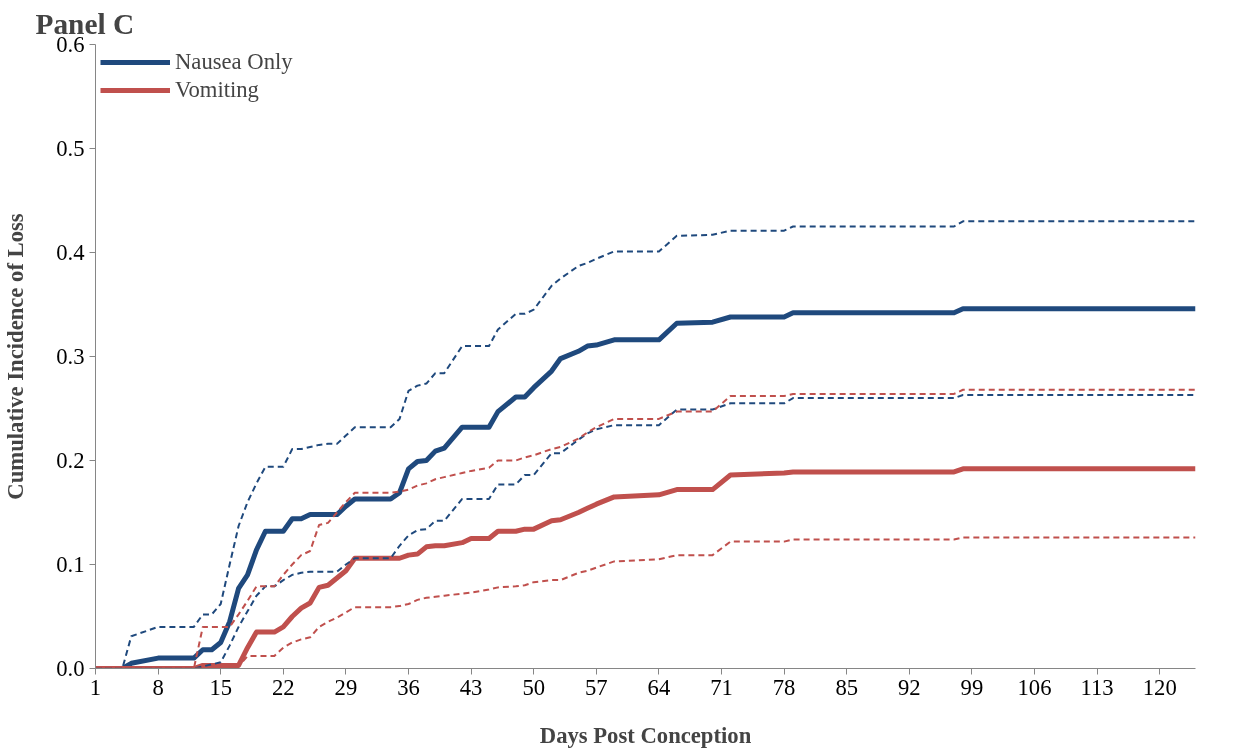 The image size is (1255, 754). Describe the element at coordinates (408, 687) in the screenshot. I see `x-tick-label: 36` at that location.